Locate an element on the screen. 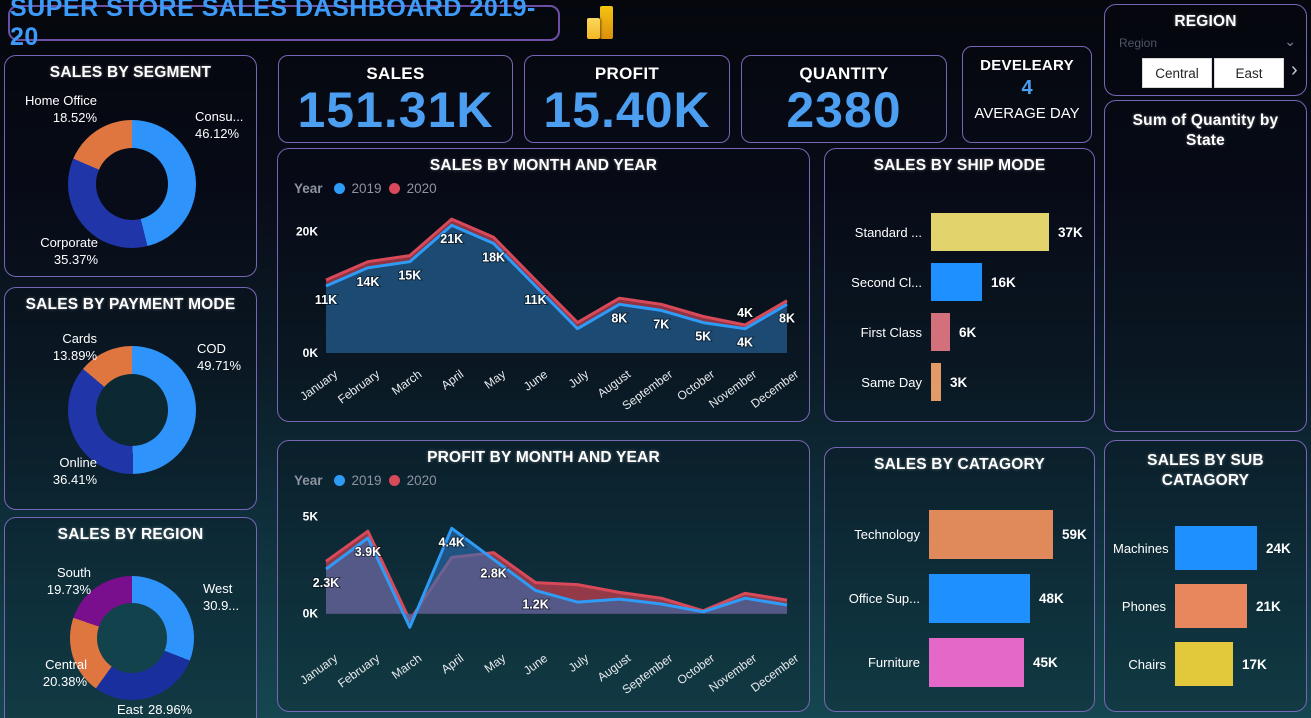 The height and width of the screenshot is (718, 1311). bar-row: Standard ... 37K is located at coordinates (961, 232).